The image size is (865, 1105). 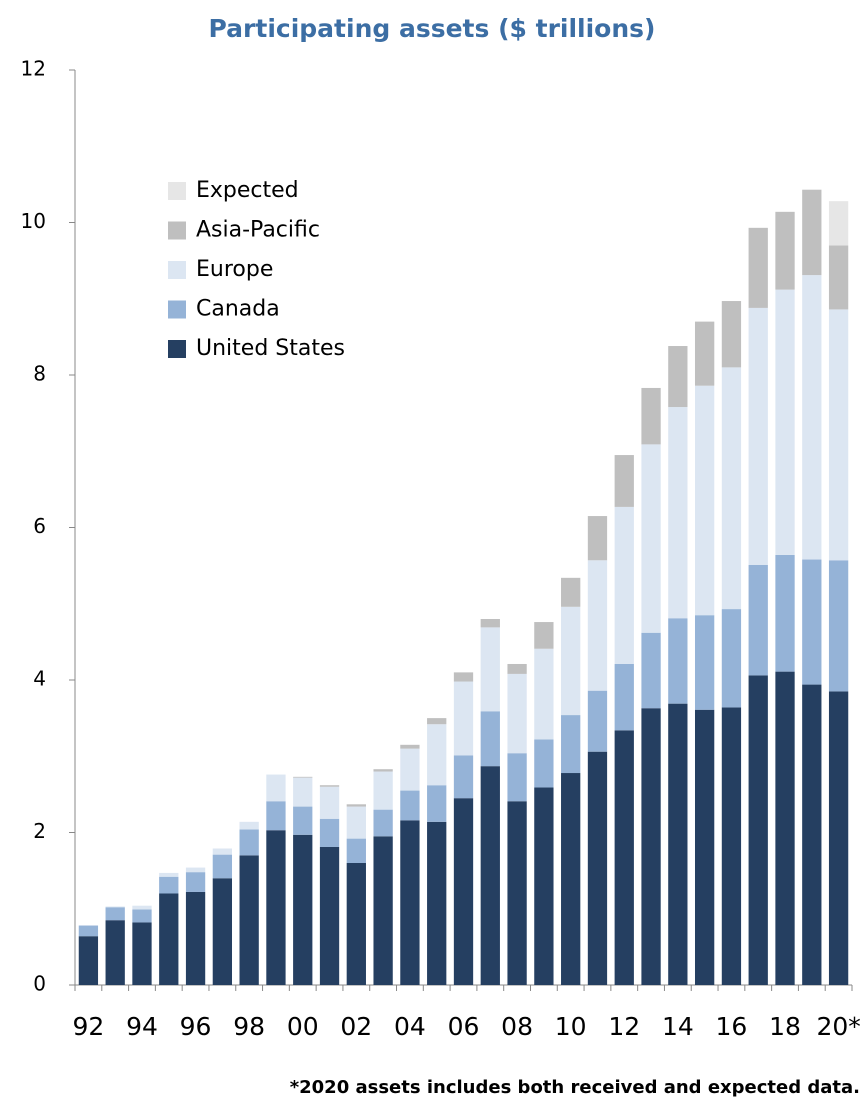 What do you see at coordinates (39, 374) in the screenshot?
I see `y-tick-label: 8` at bounding box center [39, 374].